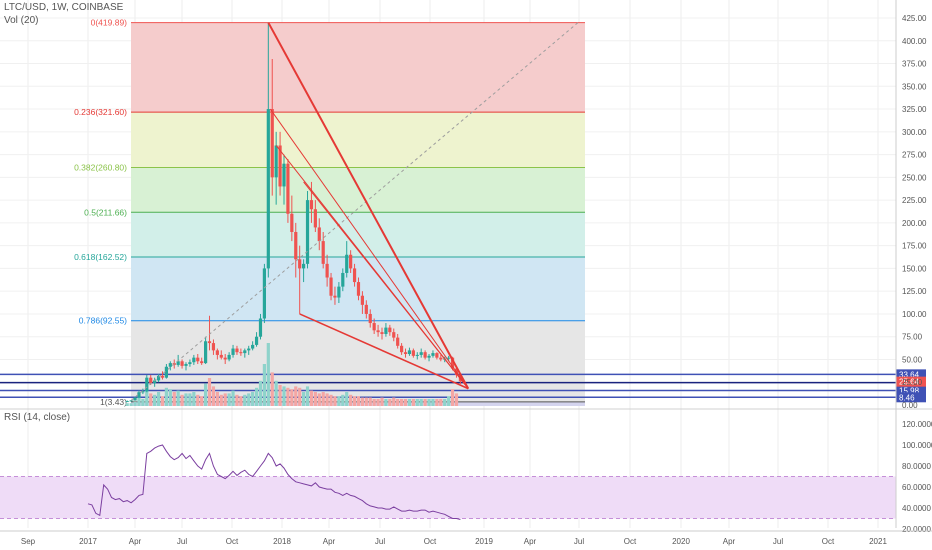  Describe the element at coordinates (109, 23) in the screenshot. I see `fib-level-label: 0(419.89)` at that location.